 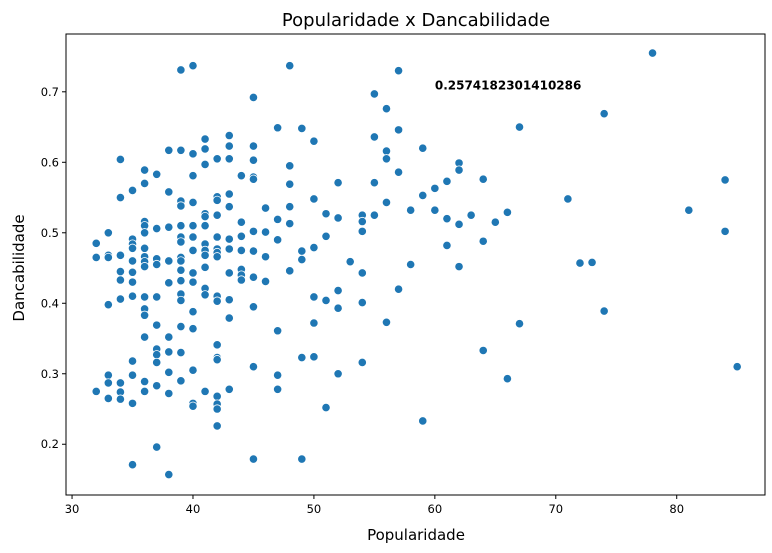 I want to click on x-tick-label: 60, so click(x=435, y=509).